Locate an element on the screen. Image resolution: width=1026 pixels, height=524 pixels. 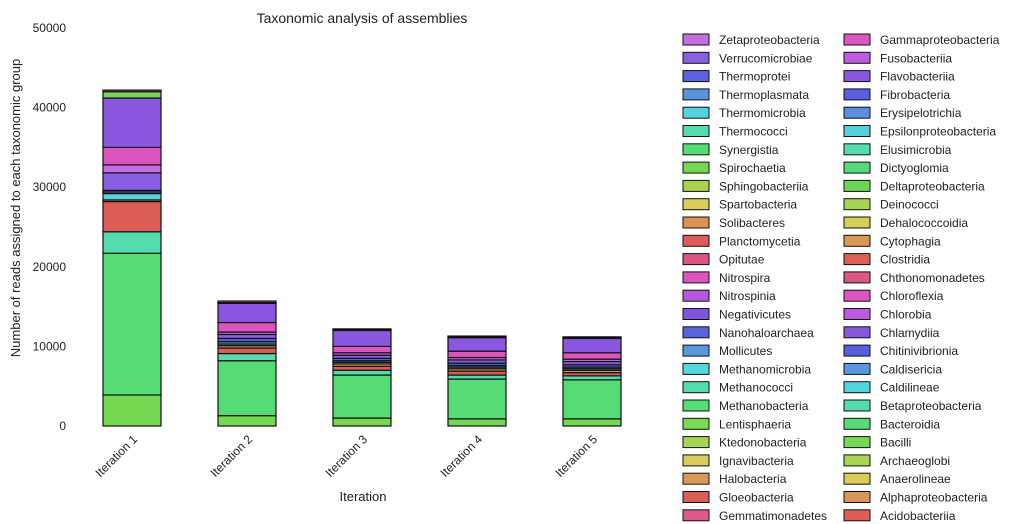
legend-label: Deinococci is located at coordinates (909, 205).